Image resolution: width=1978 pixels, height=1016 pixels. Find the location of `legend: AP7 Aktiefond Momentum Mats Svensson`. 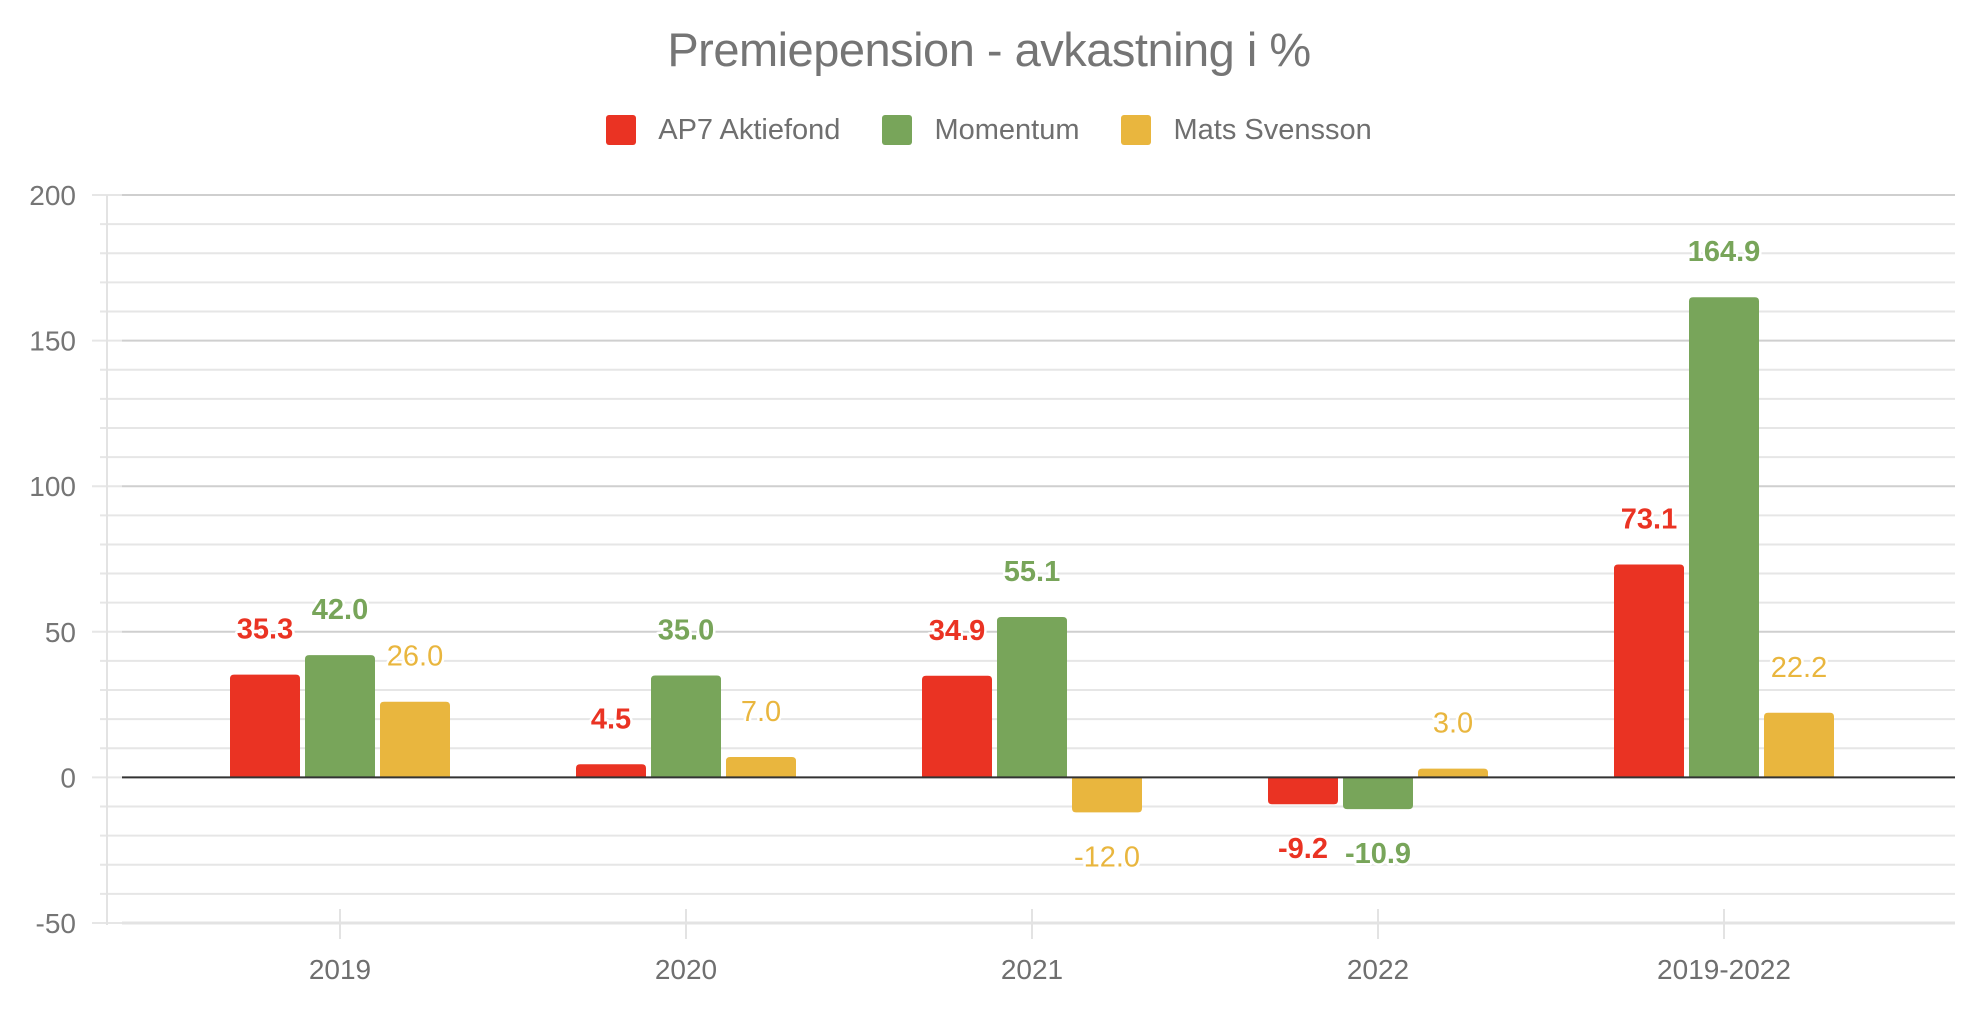

legend: AP7 Aktiefond Momentum Mats Svensson is located at coordinates (989, 130).